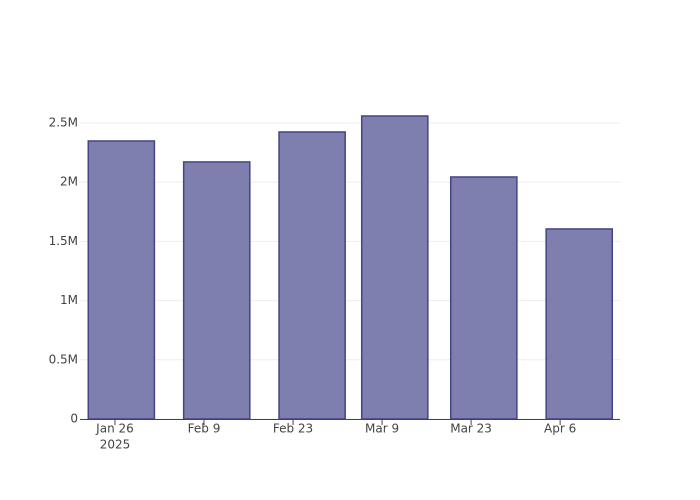 This screenshot has height=500, width=700. What do you see at coordinates (471, 429) in the screenshot?
I see `x-tick-label: Mar 23` at bounding box center [471, 429].